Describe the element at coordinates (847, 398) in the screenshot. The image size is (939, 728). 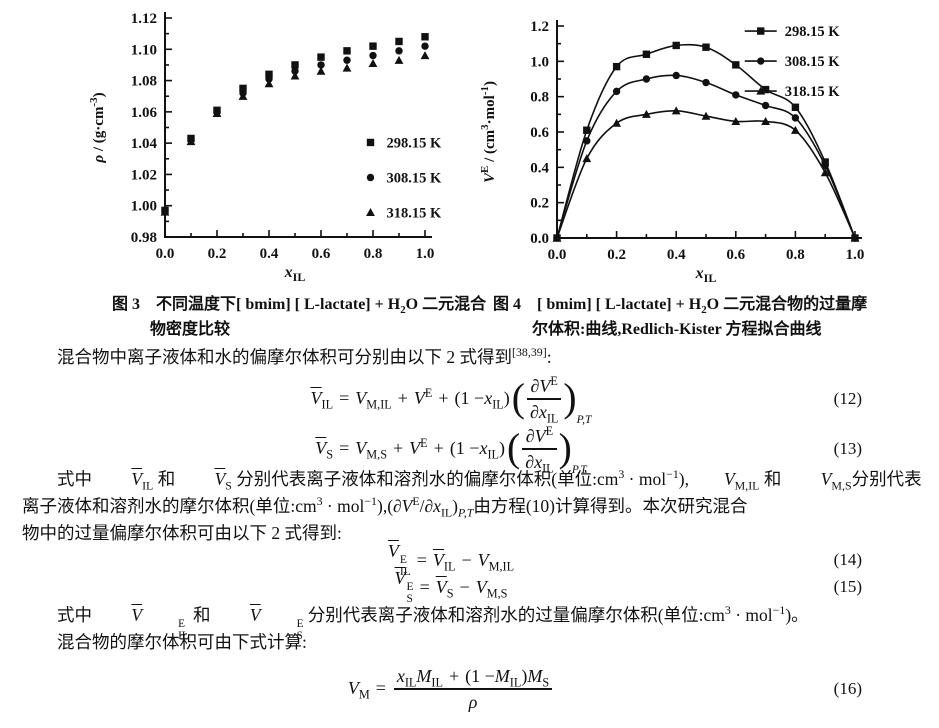
I see `equation-12-number: (12)` at that location.